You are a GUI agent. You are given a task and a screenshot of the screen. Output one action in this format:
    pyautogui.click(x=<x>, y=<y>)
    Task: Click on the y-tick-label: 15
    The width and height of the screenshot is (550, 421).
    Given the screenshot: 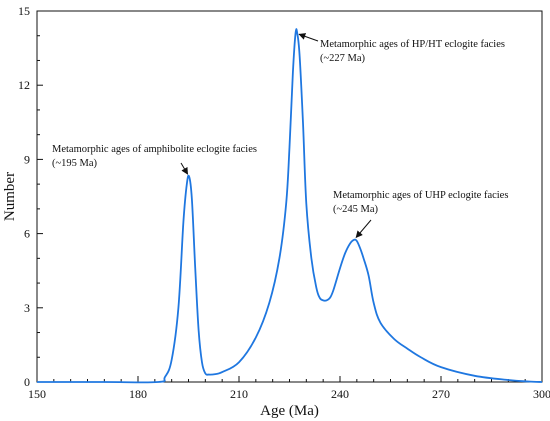 What is the action you would take?
    pyautogui.click(x=24, y=11)
    